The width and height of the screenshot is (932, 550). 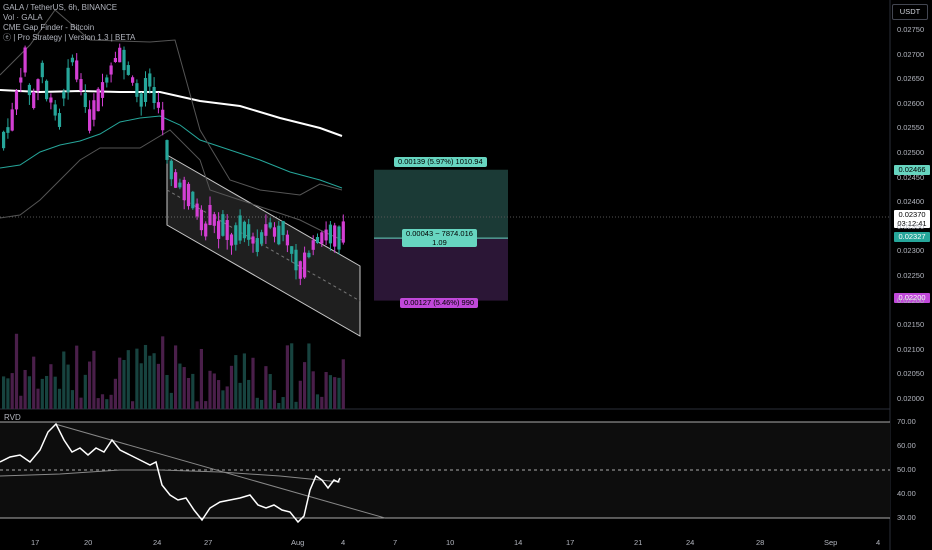 I want to click on stop-price-tag: 0.02200, so click(x=912, y=298).